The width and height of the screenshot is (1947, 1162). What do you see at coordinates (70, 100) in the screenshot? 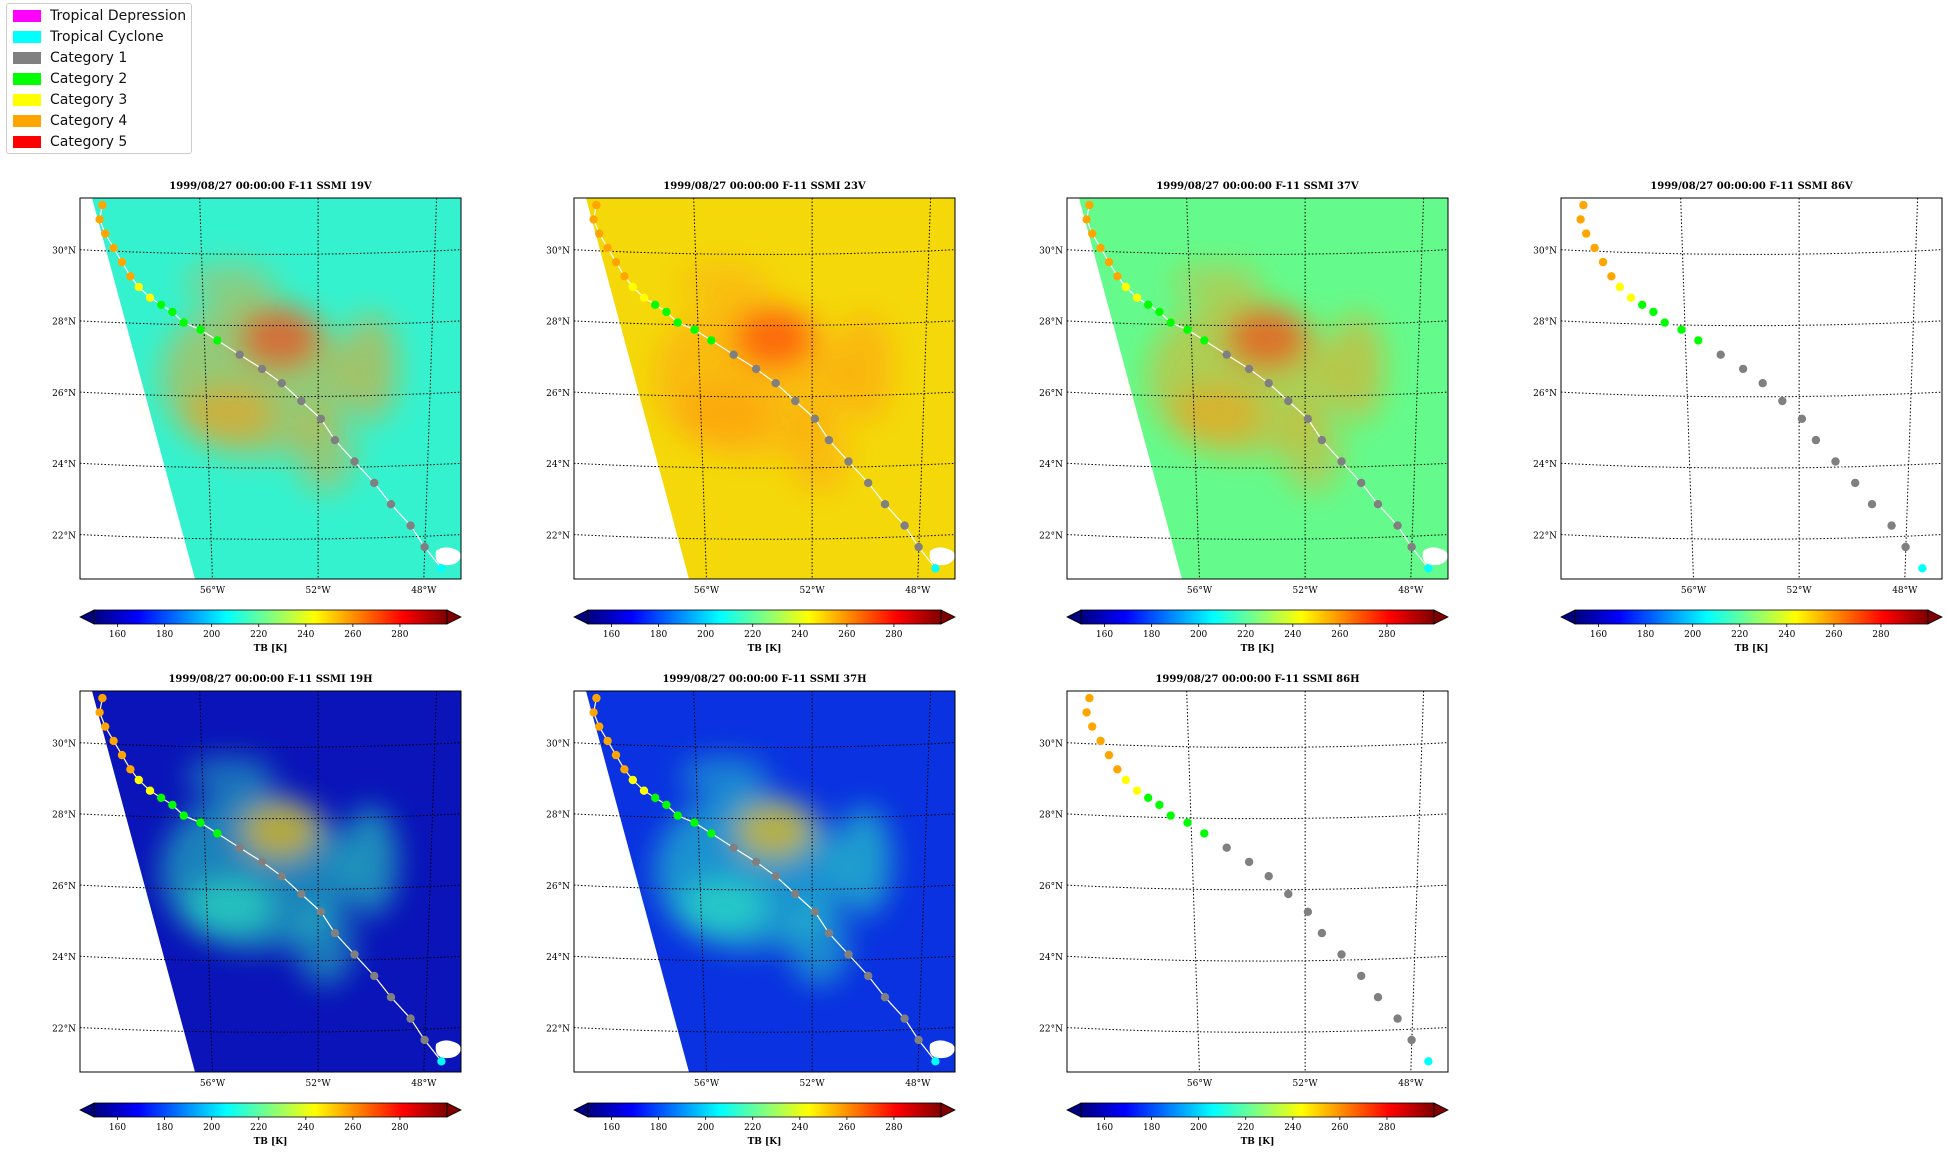
I see `legend-item-category-3: Category 3` at bounding box center [70, 100].